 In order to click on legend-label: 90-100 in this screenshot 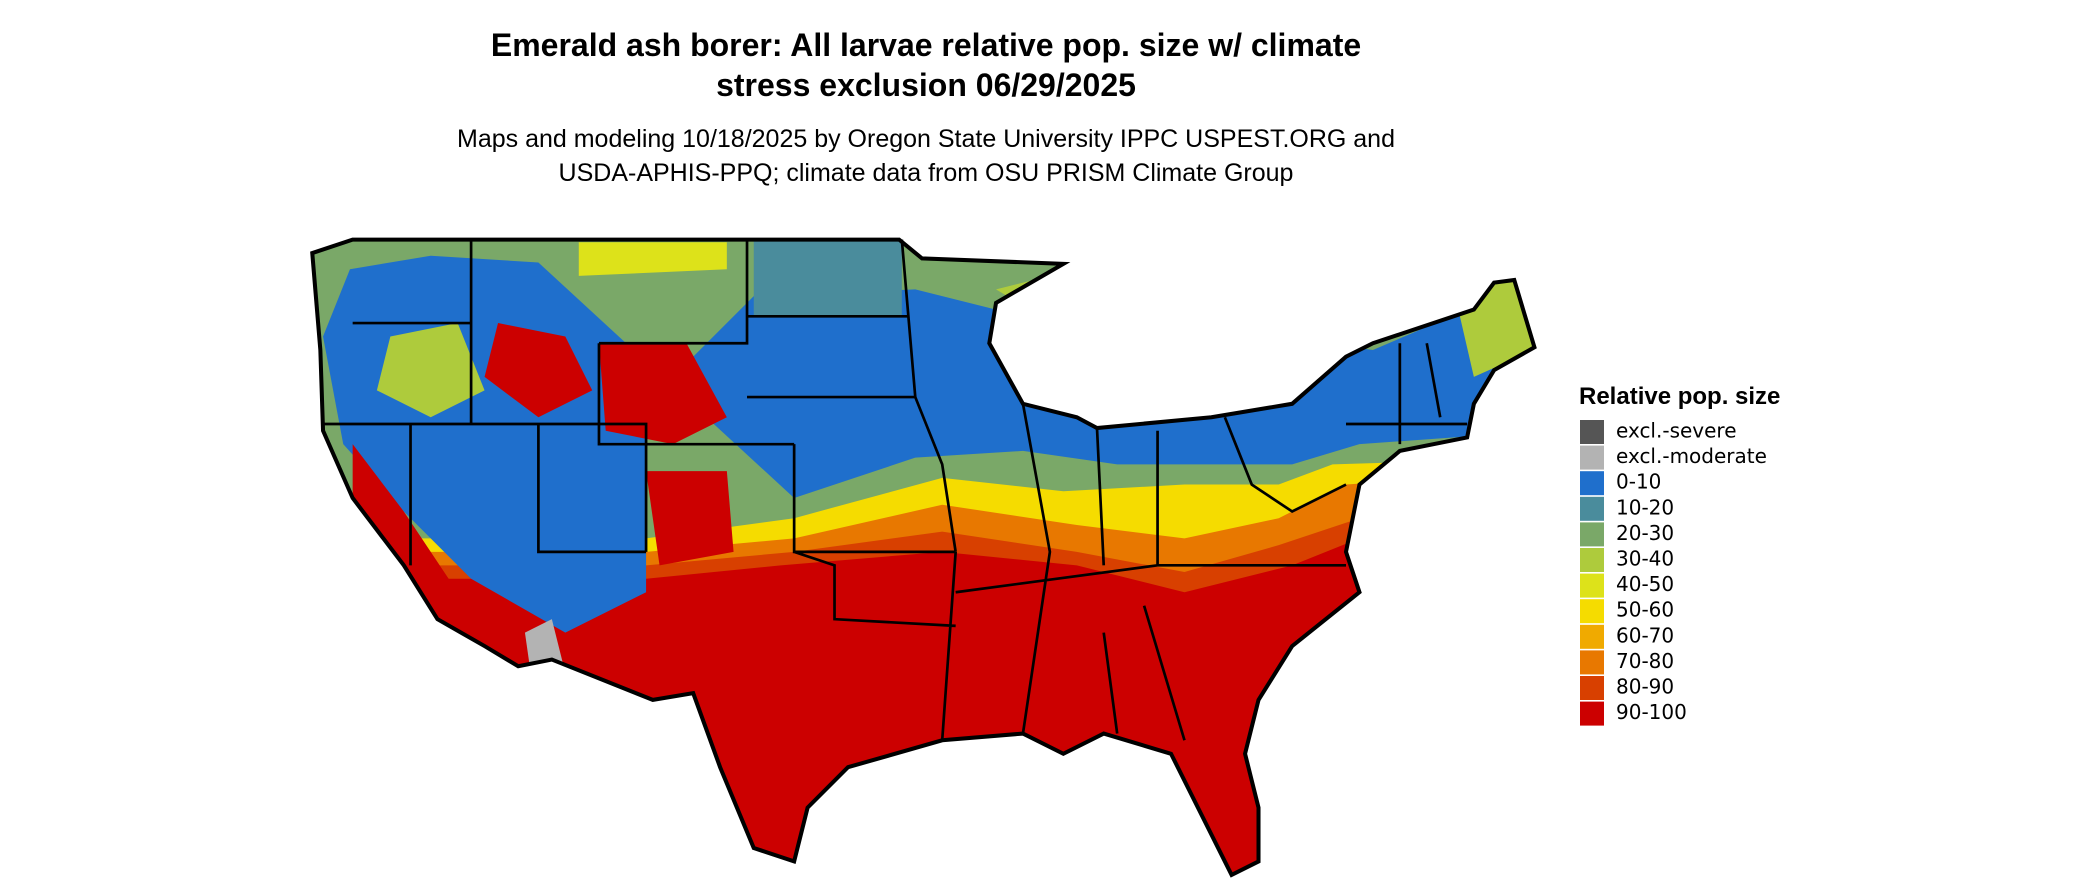, I will do `click(1651, 712)`.